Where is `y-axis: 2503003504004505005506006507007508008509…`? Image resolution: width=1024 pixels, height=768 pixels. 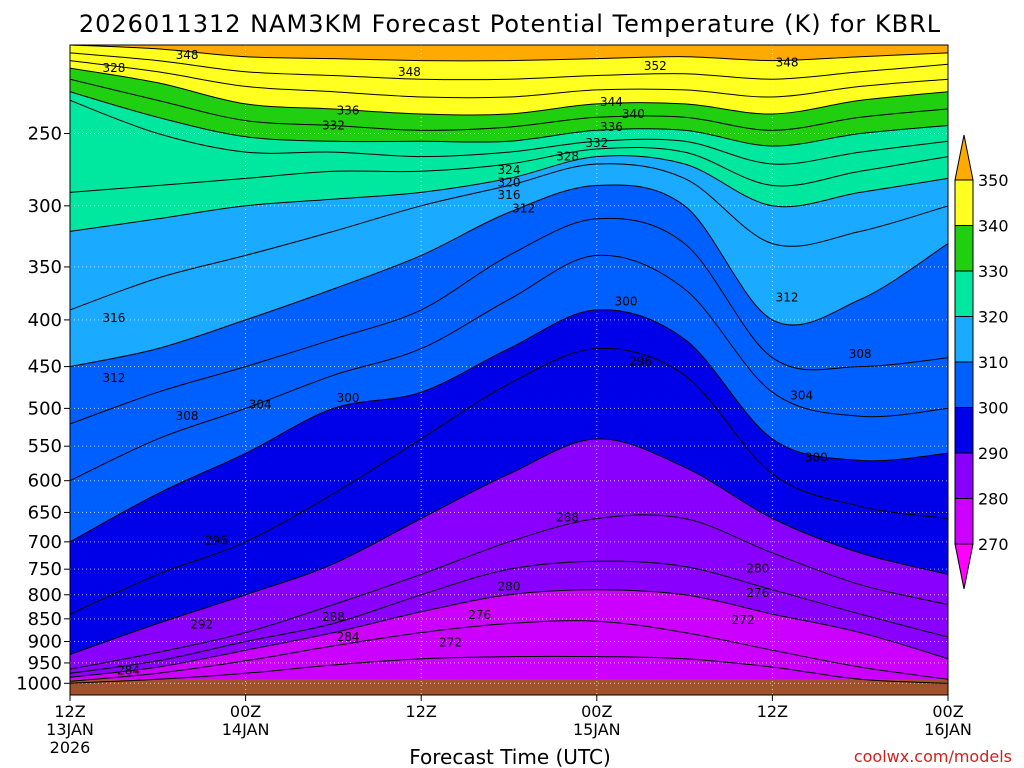 y-axis: 2503003504004505005506006507007508008509… is located at coordinates (43, 408).